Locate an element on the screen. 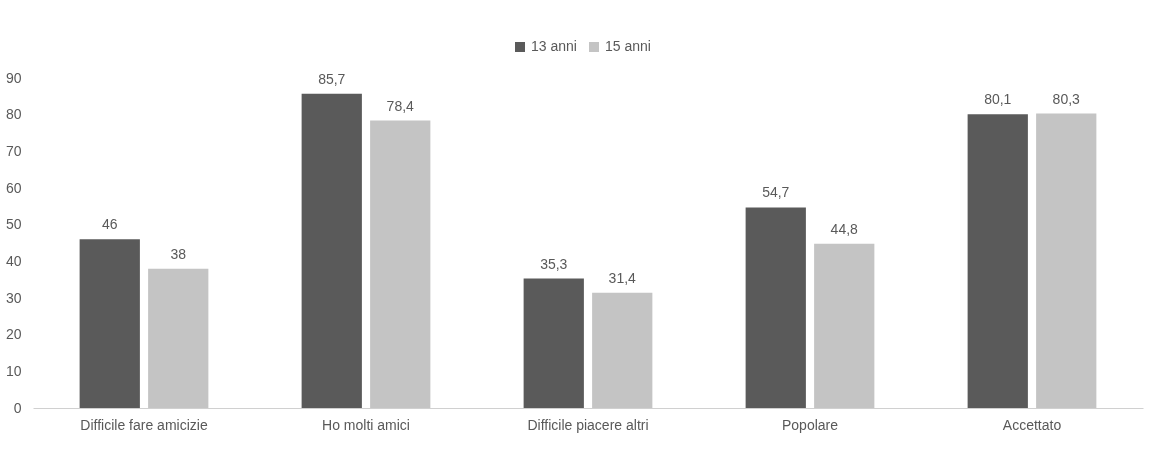 Image resolution: width=1171 pixels, height=450 pixels. y-tick-label: 20 is located at coordinates (13, 334).